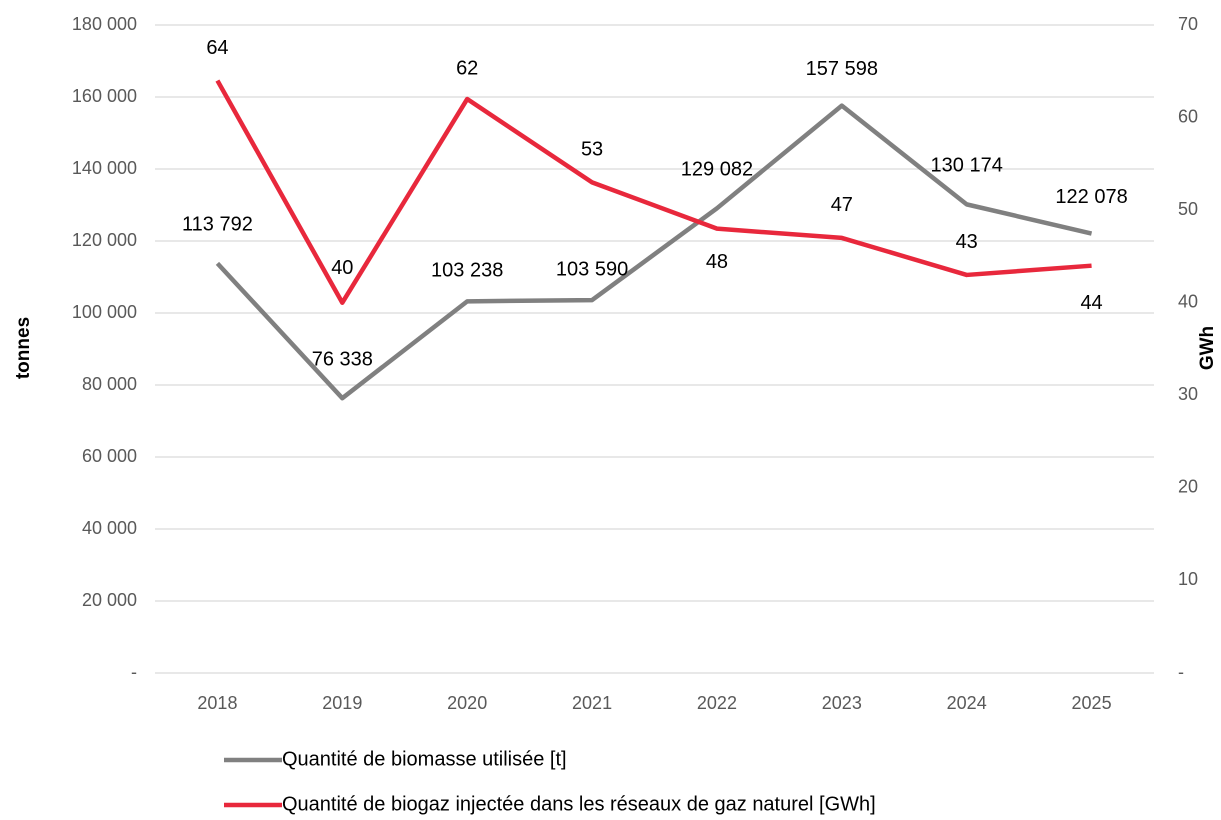 Image resolution: width=1221 pixels, height=820 pixels. What do you see at coordinates (1091, 303) in the screenshot?
I see `data-label: 44` at bounding box center [1091, 303].